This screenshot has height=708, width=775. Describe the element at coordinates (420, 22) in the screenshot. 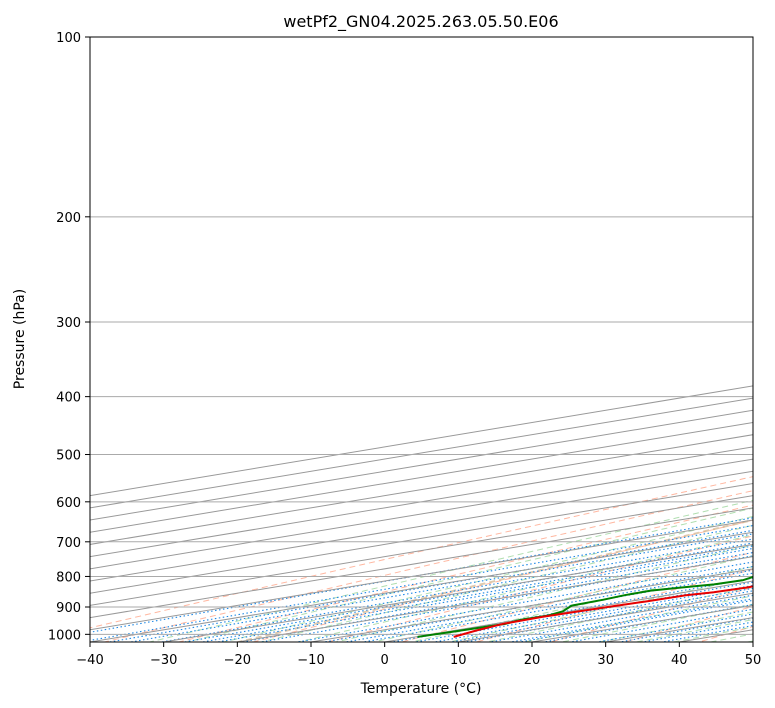

I see `chart-title: wetPf2_GN04.2025.263.05.50.E06` at that location.